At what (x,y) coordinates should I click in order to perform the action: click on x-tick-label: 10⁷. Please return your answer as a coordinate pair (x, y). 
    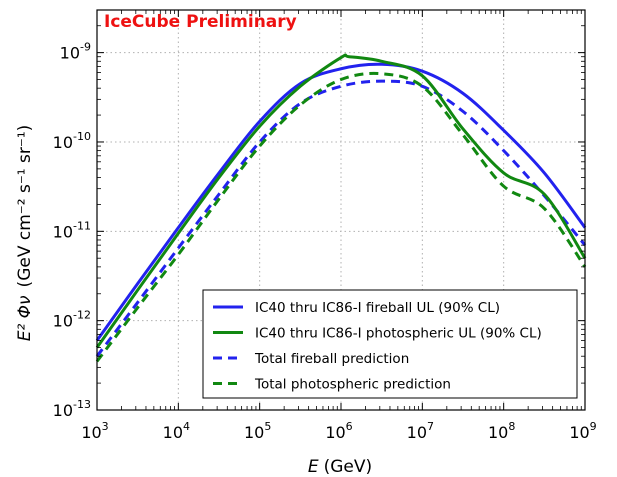
    Looking at the image, I should click on (420, 431).